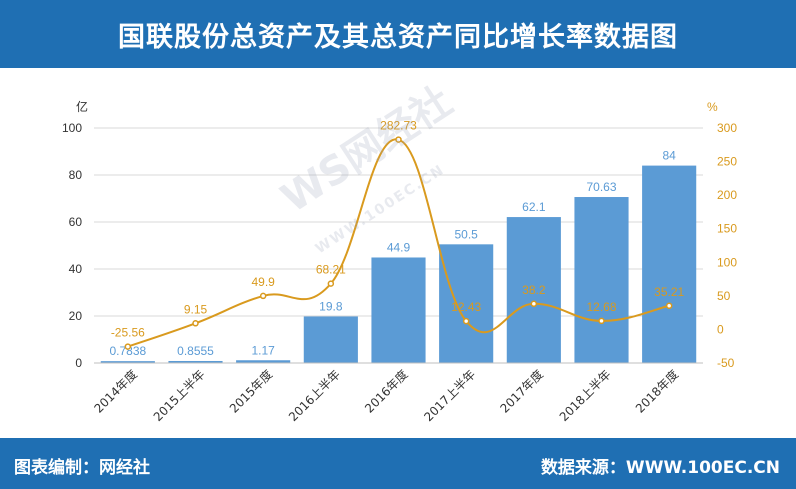  What do you see at coordinates (398, 37) in the screenshot?
I see `page-title: 国联股份总资产及其总资产同比增长率数据图` at bounding box center [398, 37].